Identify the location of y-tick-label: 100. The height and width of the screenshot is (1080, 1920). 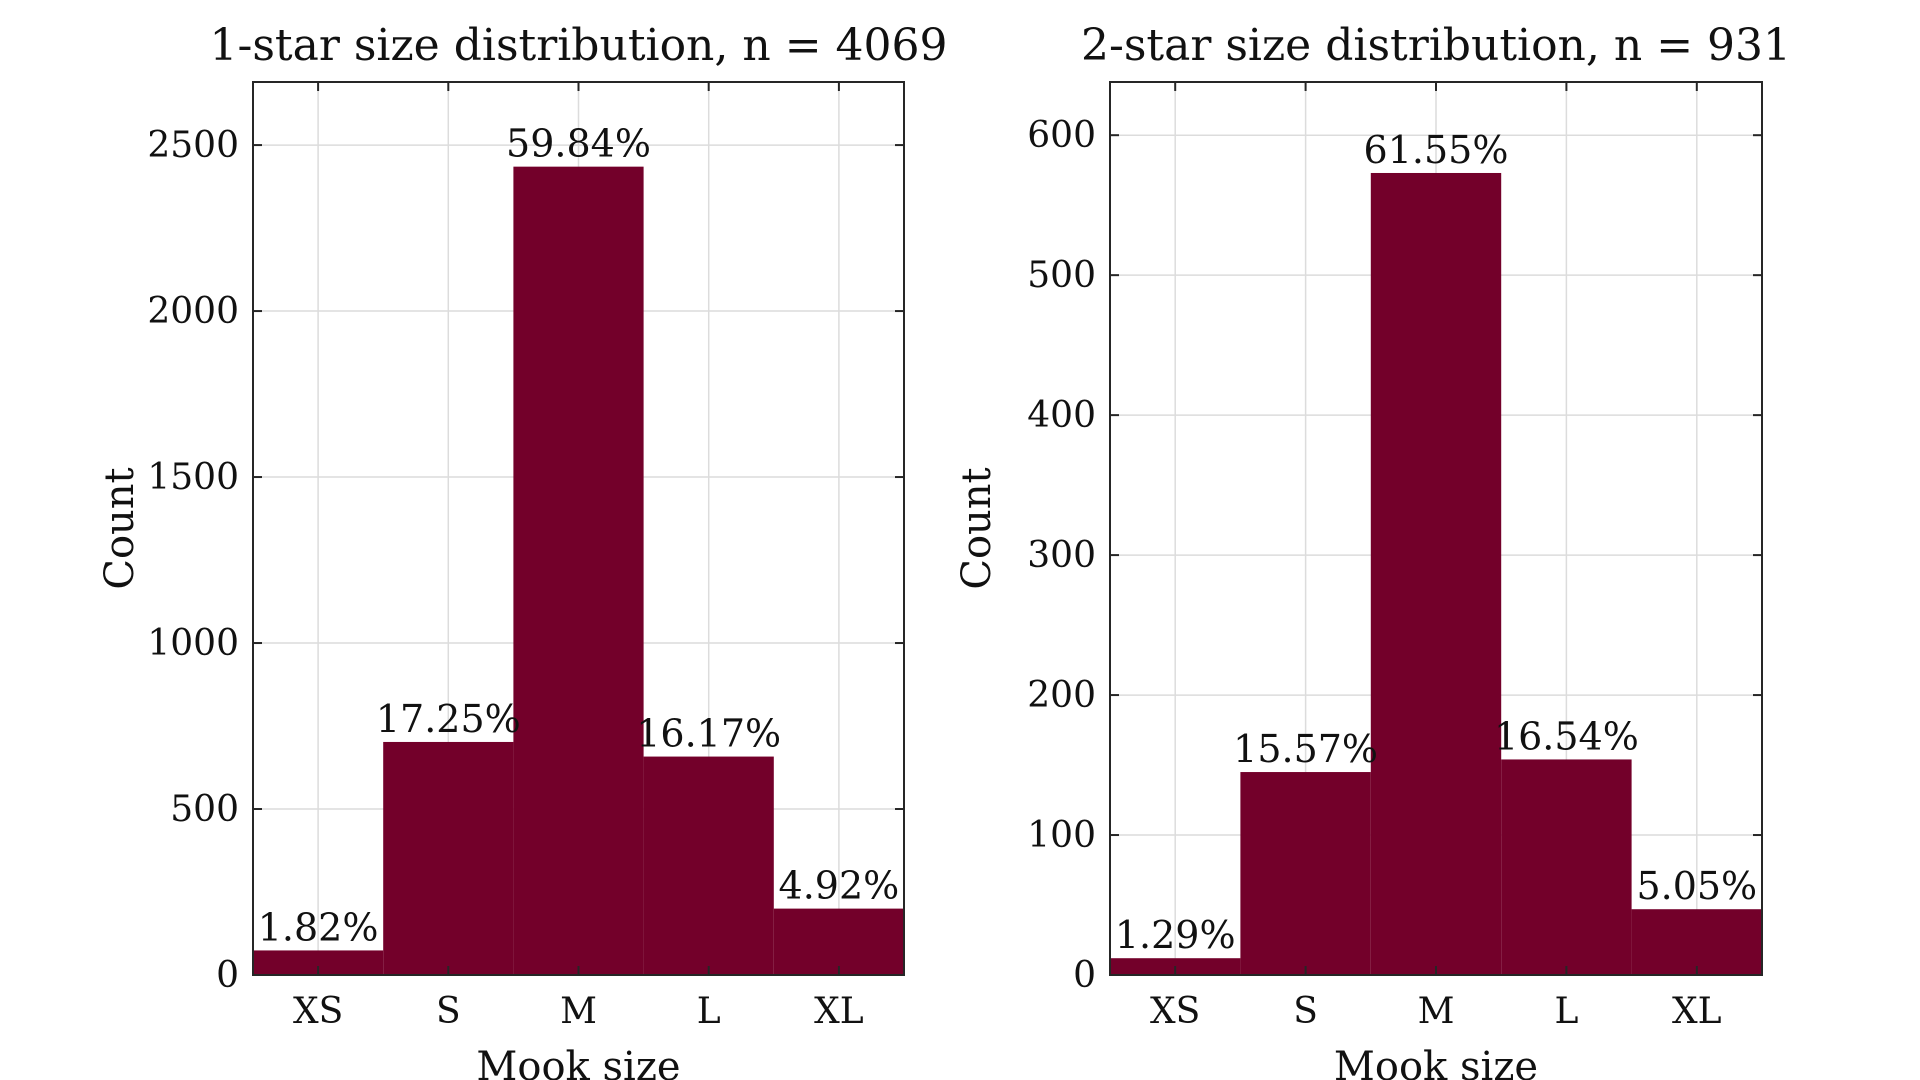
(1061, 835).